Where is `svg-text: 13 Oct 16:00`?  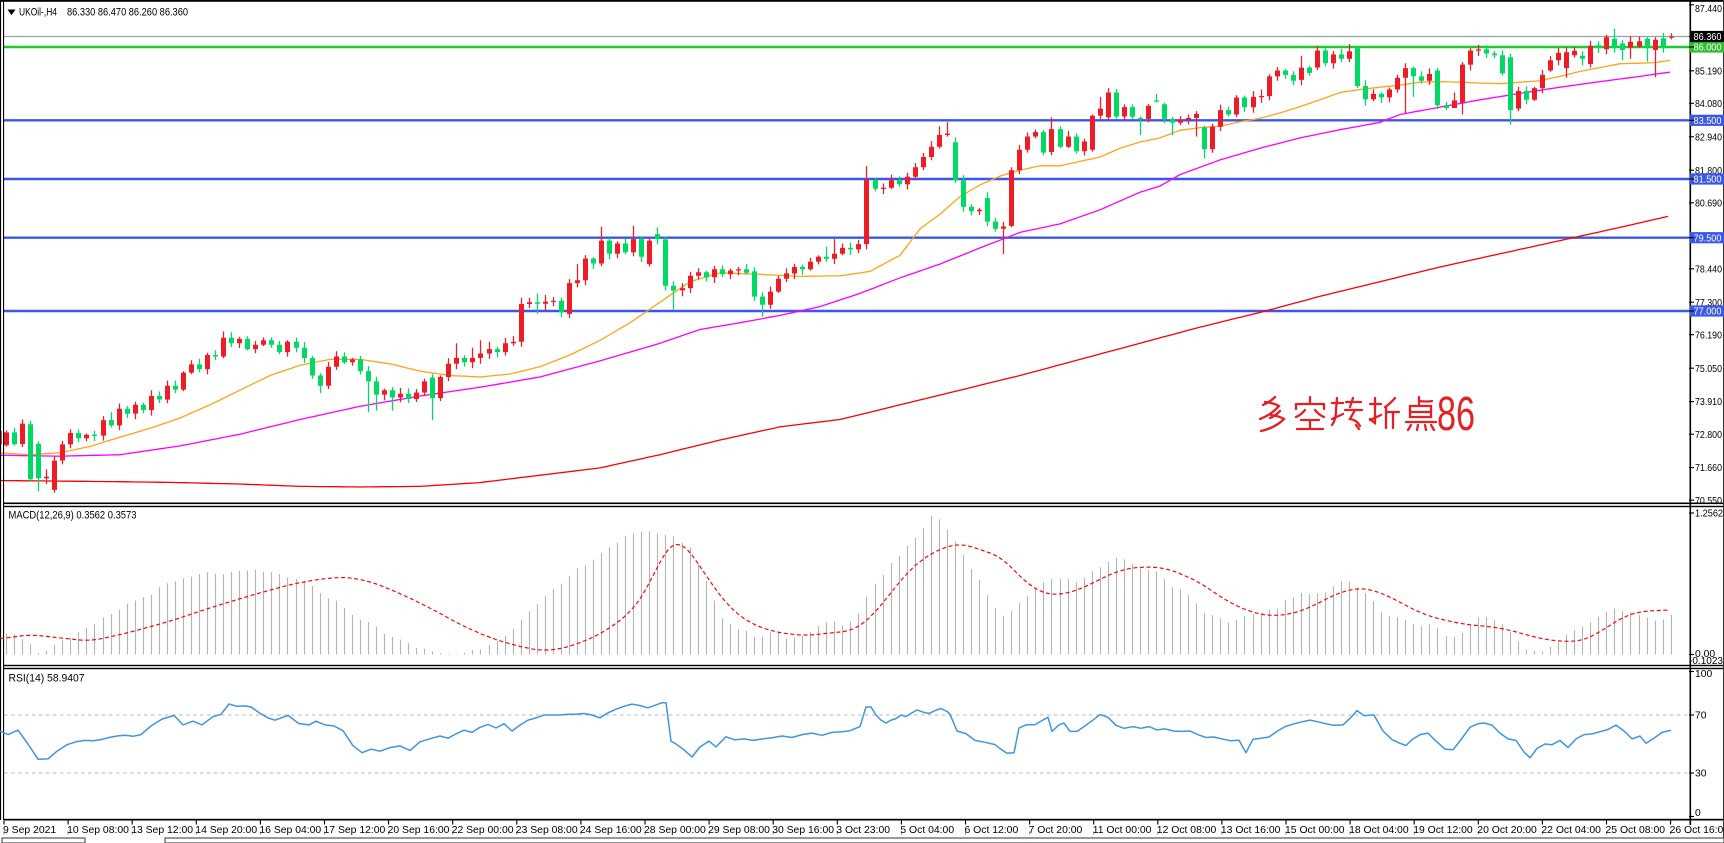
svg-text: 13 Oct 16:00 is located at coordinates (1251, 830).